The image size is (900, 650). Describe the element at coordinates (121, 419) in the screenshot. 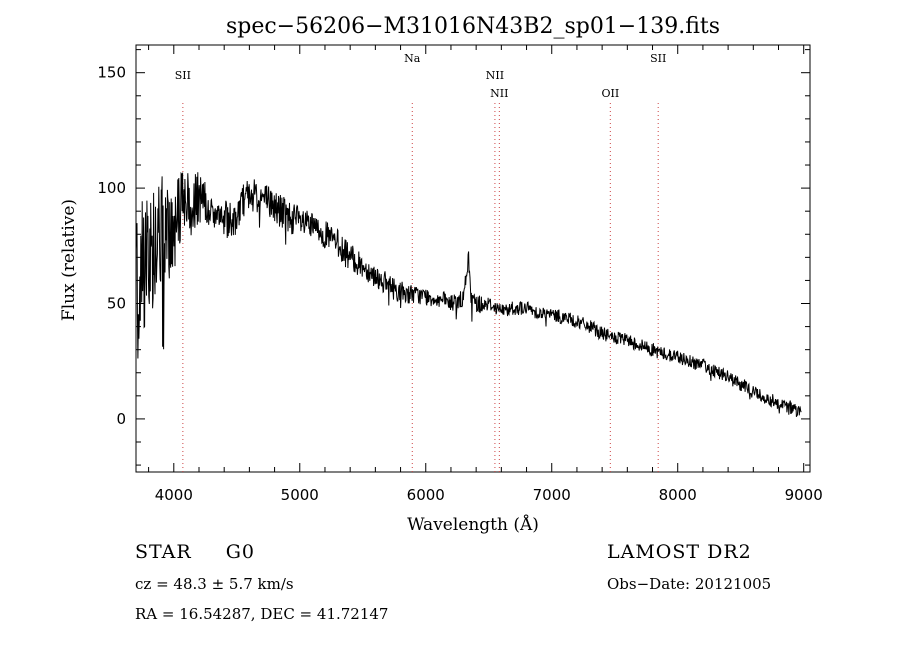

I see `y-tick-label: 0` at that location.